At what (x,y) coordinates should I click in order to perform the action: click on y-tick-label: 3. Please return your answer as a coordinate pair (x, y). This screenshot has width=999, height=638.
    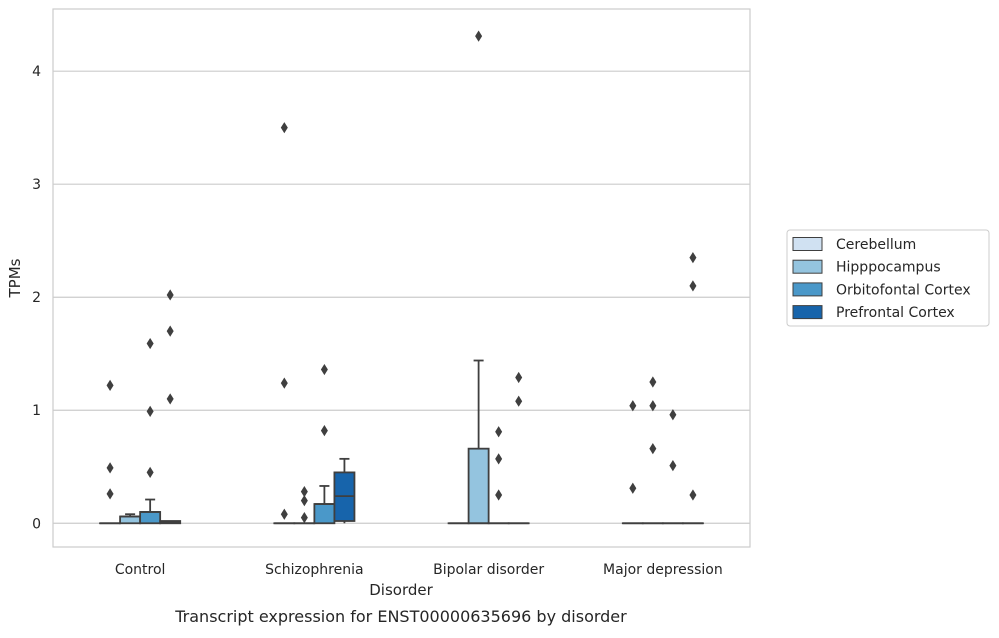
    Looking at the image, I should click on (36, 185).